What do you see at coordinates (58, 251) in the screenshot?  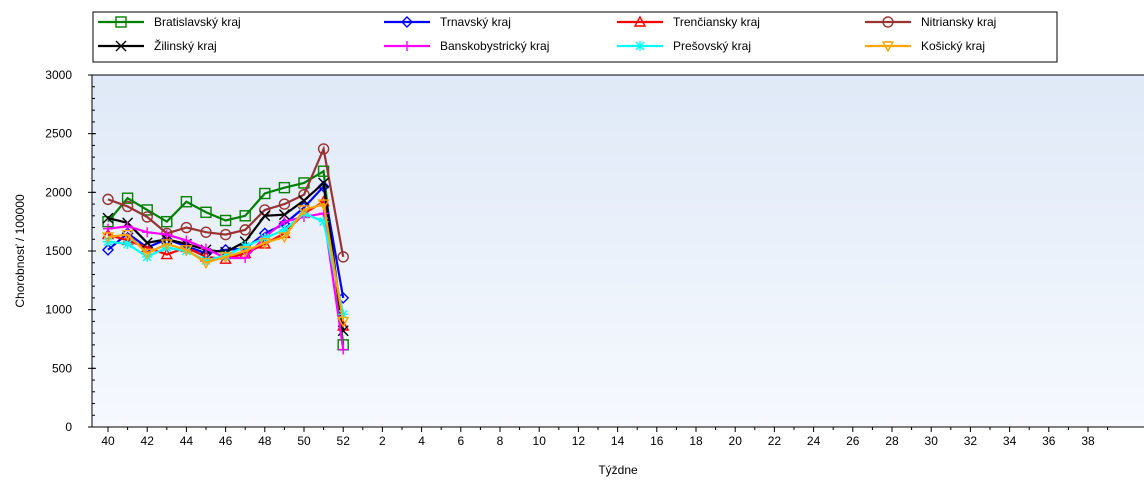 I see `y-tick-label: 1500` at bounding box center [58, 251].